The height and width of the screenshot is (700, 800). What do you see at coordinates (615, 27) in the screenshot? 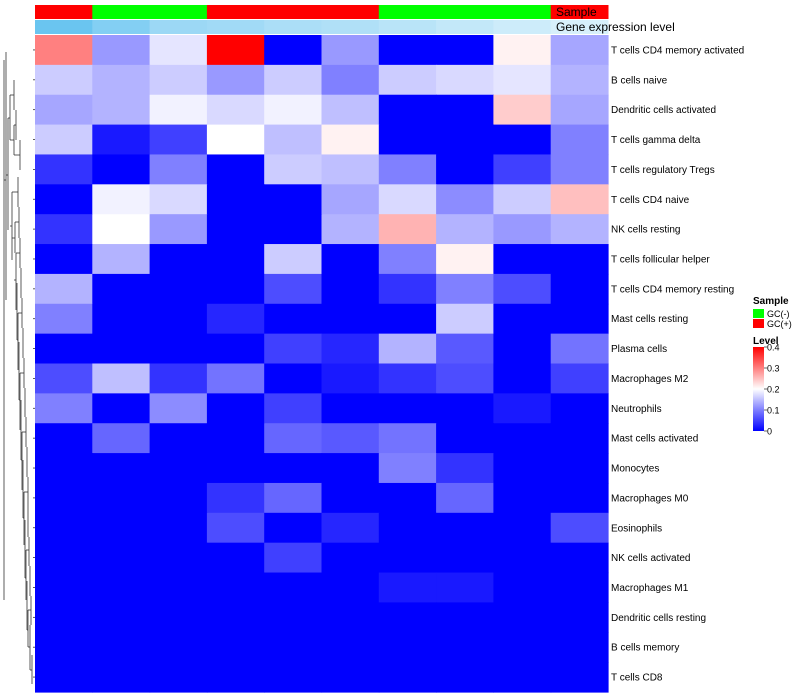
I see `expression-level-annotation-title: Gene expression level` at bounding box center [615, 27].